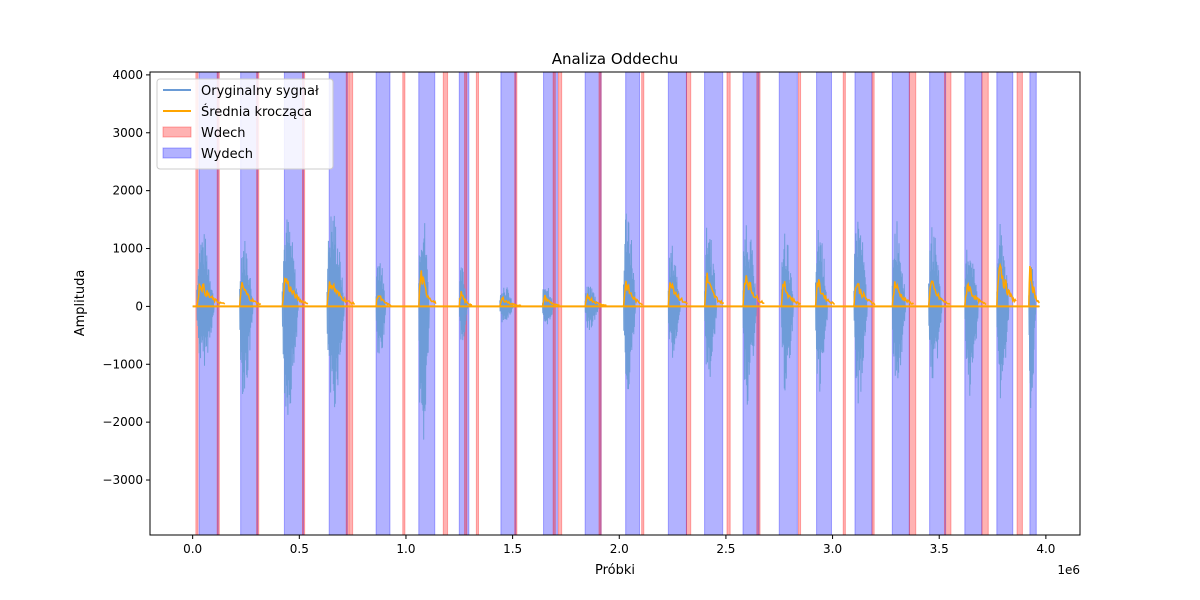  I want to click on y-tick-label: −1000, so click(122, 364).